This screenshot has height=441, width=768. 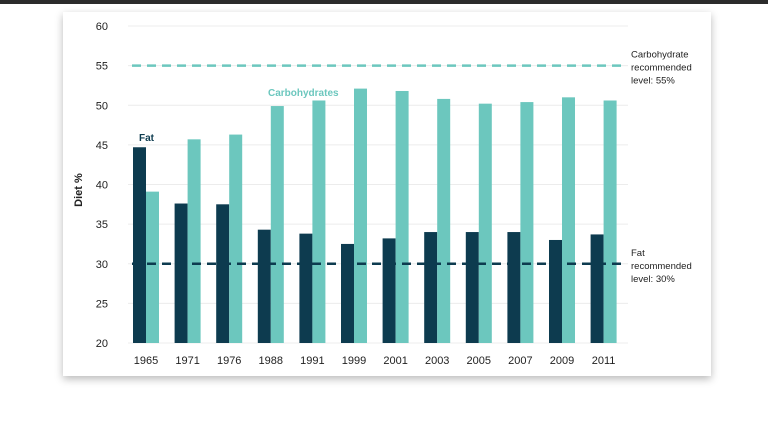 I want to click on bar-fat-1971, so click(x=181, y=273).